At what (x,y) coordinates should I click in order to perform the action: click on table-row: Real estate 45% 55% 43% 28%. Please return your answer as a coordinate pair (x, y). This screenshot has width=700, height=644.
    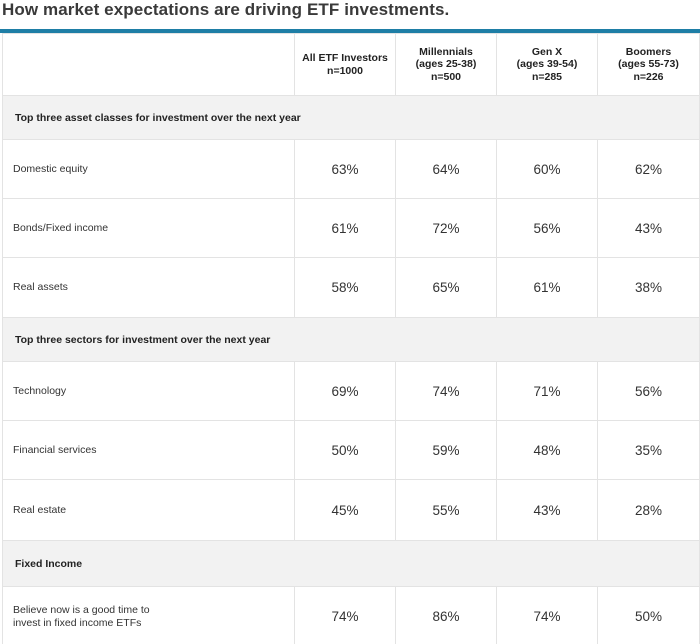
    Looking at the image, I should click on (351, 510).